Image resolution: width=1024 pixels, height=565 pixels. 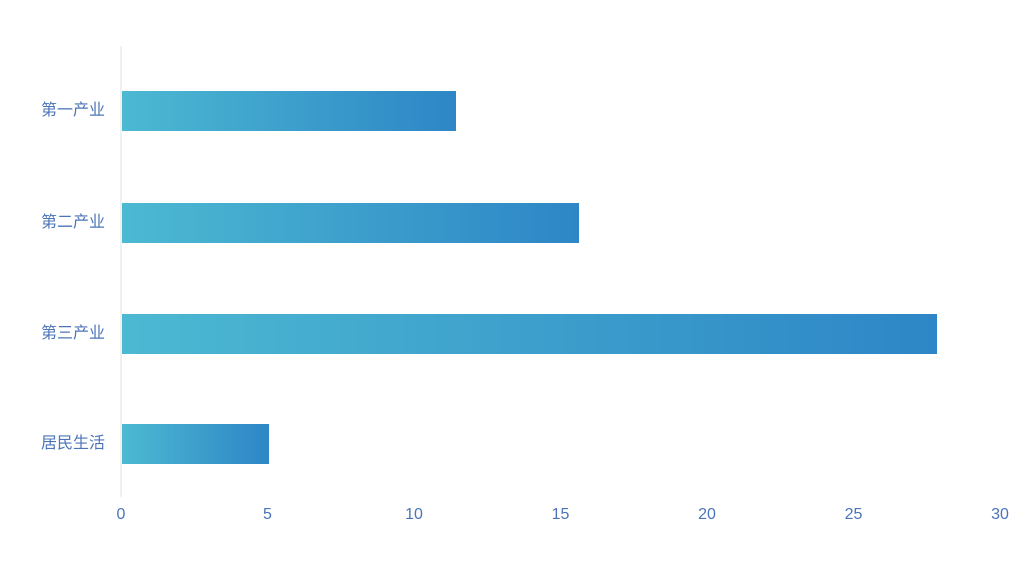 I want to click on x-axis-tick-label: 20, so click(x=707, y=514).